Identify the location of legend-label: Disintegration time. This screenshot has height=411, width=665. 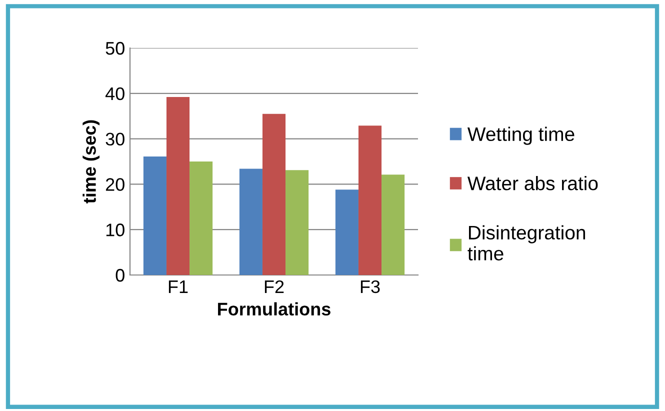
(527, 242).